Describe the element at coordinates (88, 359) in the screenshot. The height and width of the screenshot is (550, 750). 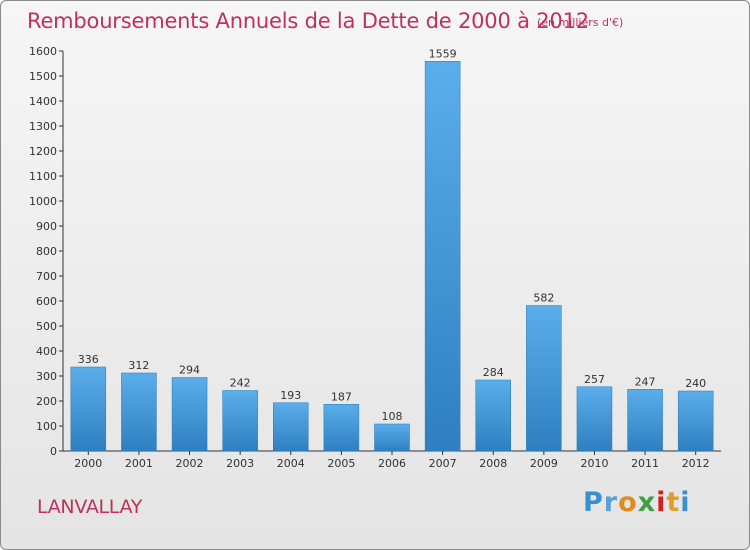
I see `data-label: 336` at that location.